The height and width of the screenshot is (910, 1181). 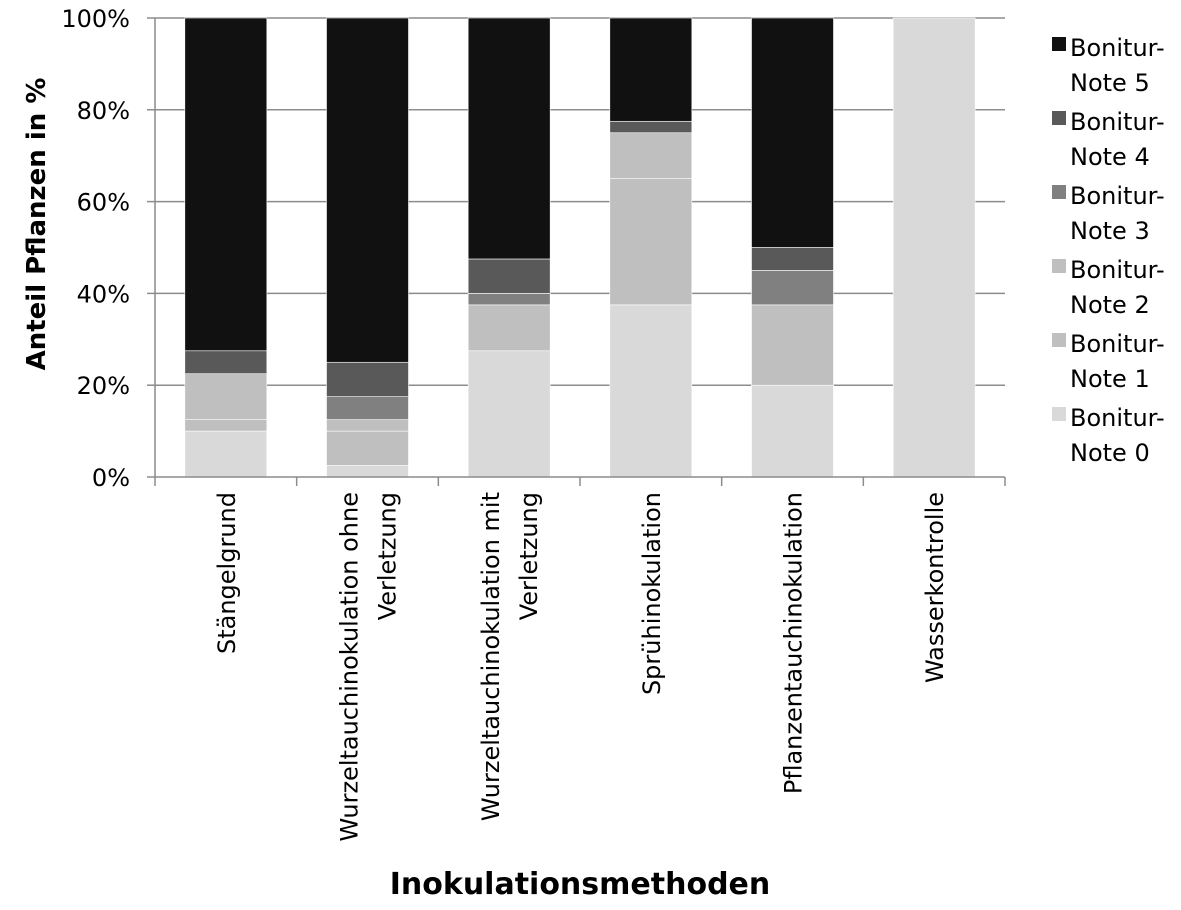 I want to click on y-axis-title: Anteil Pflanzen in %, so click(x=37, y=224).